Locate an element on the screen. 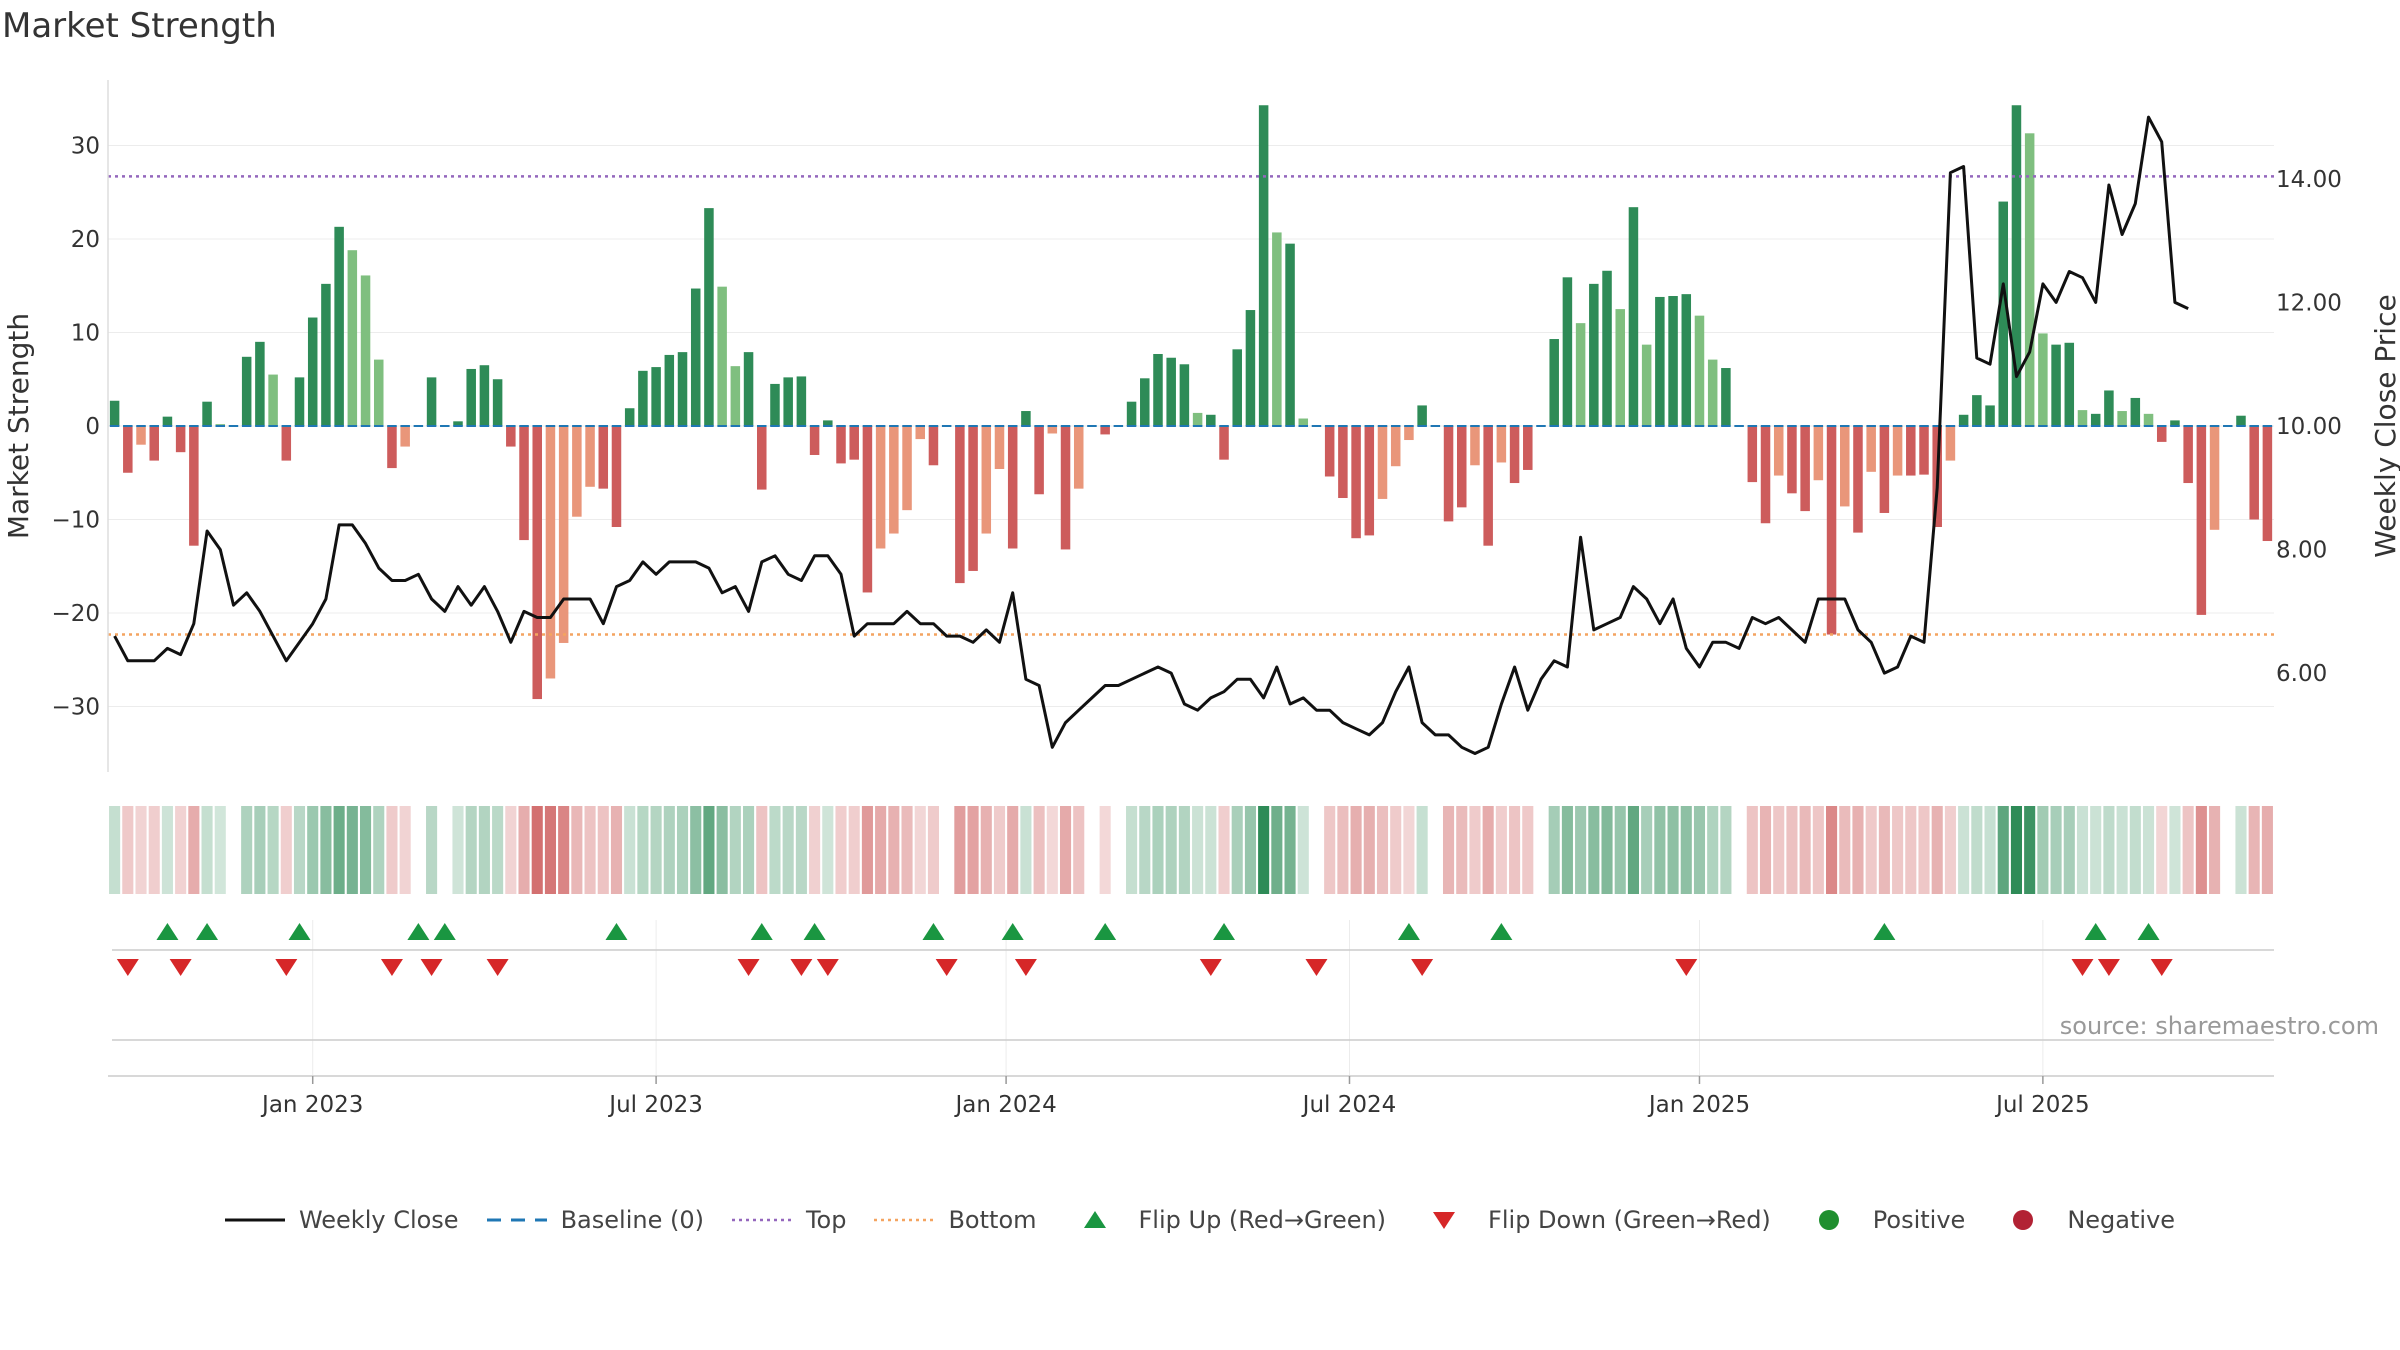  legend-item-close: Weekly Close is located at coordinates (341, 1220).